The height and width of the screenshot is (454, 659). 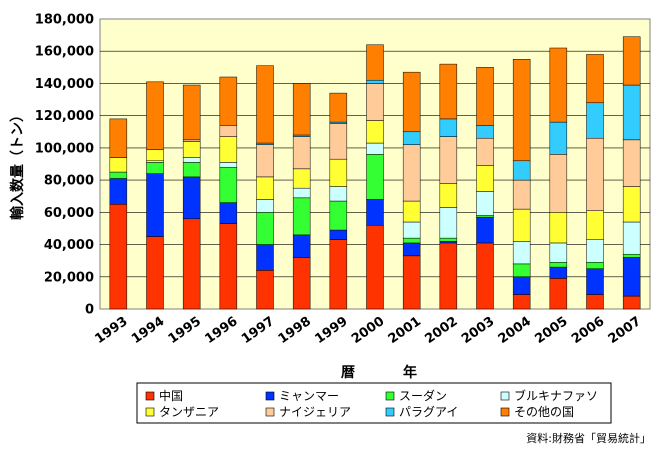 What do you see at coordinates (64, 116) in the screenshot?
I see `y-tick-label: 120,000` at bounding box center [64, 116].